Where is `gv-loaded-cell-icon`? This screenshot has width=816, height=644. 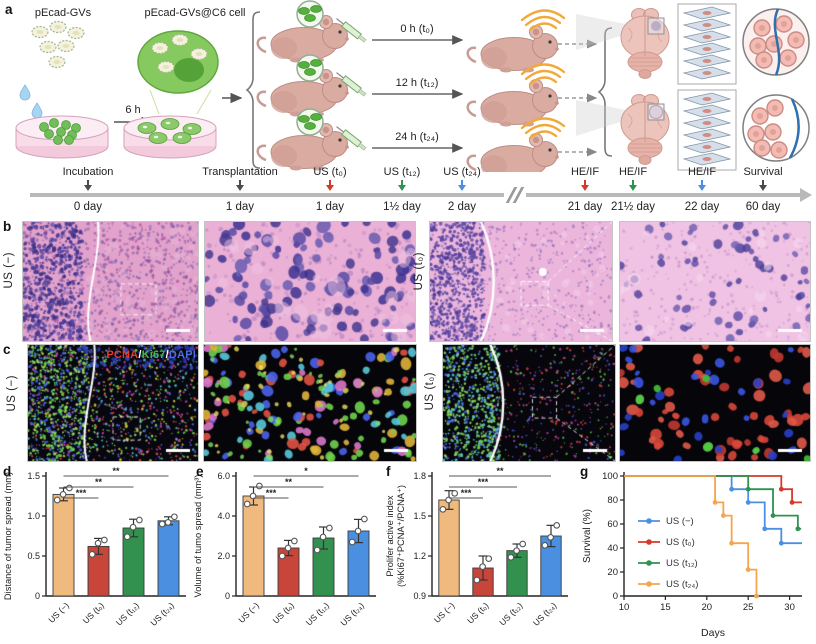
gv-loaded-cell-icon is located at coordinates (178, 62).